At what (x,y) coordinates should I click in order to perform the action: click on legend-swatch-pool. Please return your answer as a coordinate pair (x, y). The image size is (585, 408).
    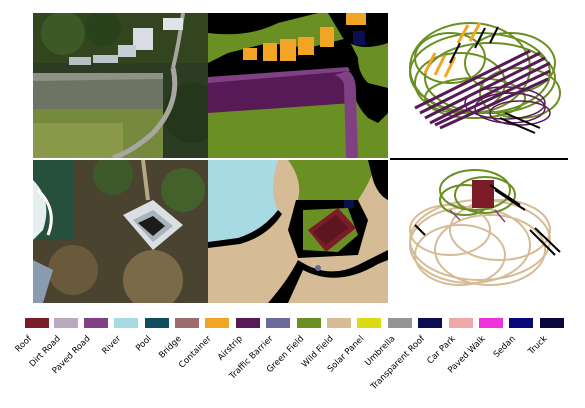
    Looking at the image, I should click on (157, 323).